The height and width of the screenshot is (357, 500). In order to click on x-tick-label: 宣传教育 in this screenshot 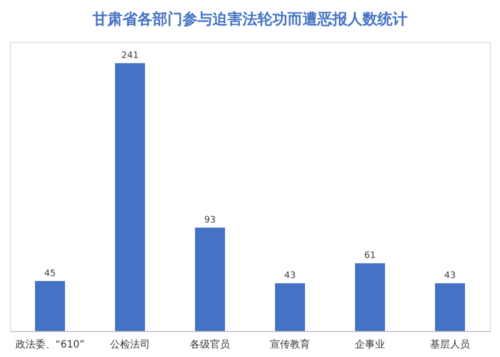, I will do `click(290, 344)`.